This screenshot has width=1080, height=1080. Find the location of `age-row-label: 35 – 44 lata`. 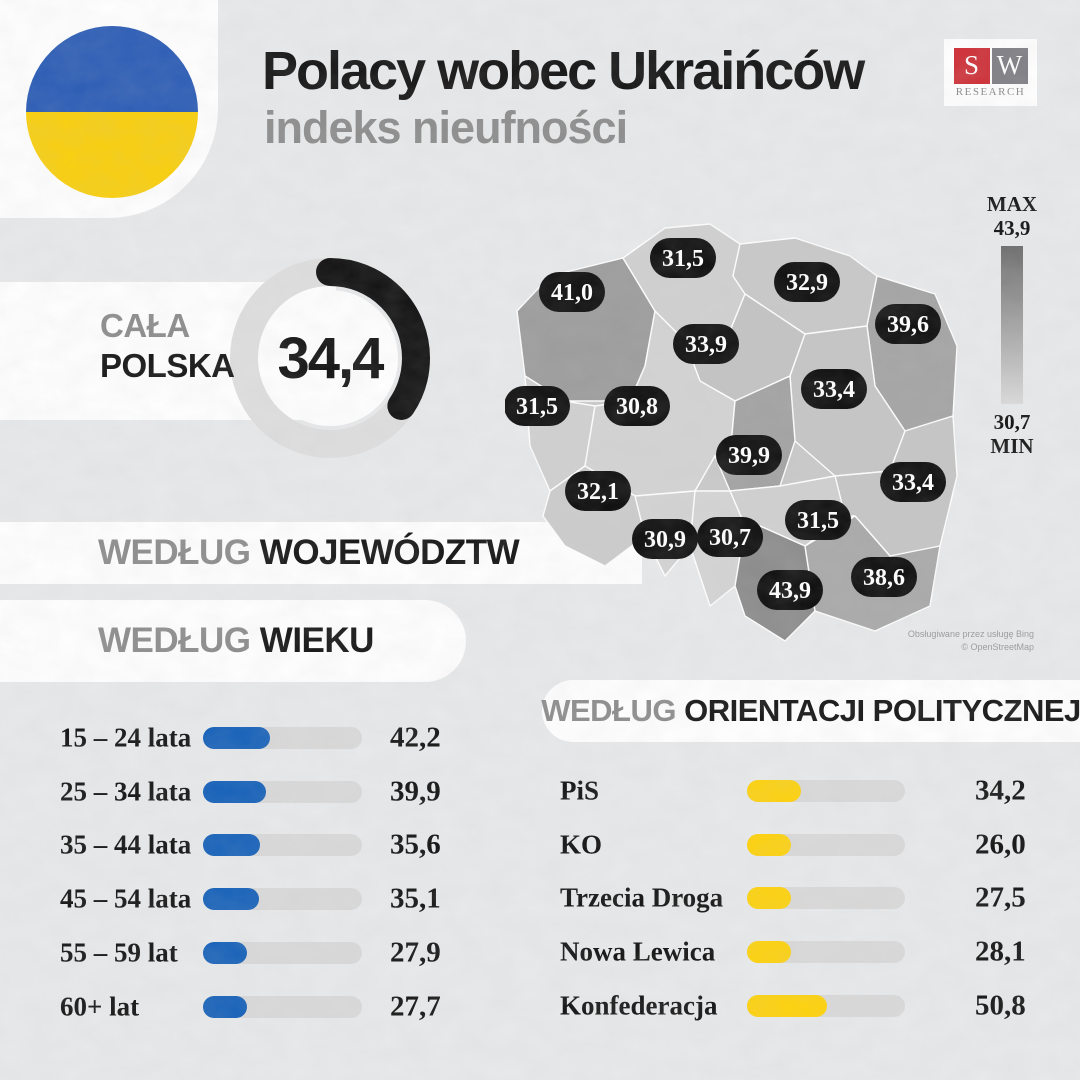

age-row-label: 35 – 44 lata is located at coordinates (126, 844).